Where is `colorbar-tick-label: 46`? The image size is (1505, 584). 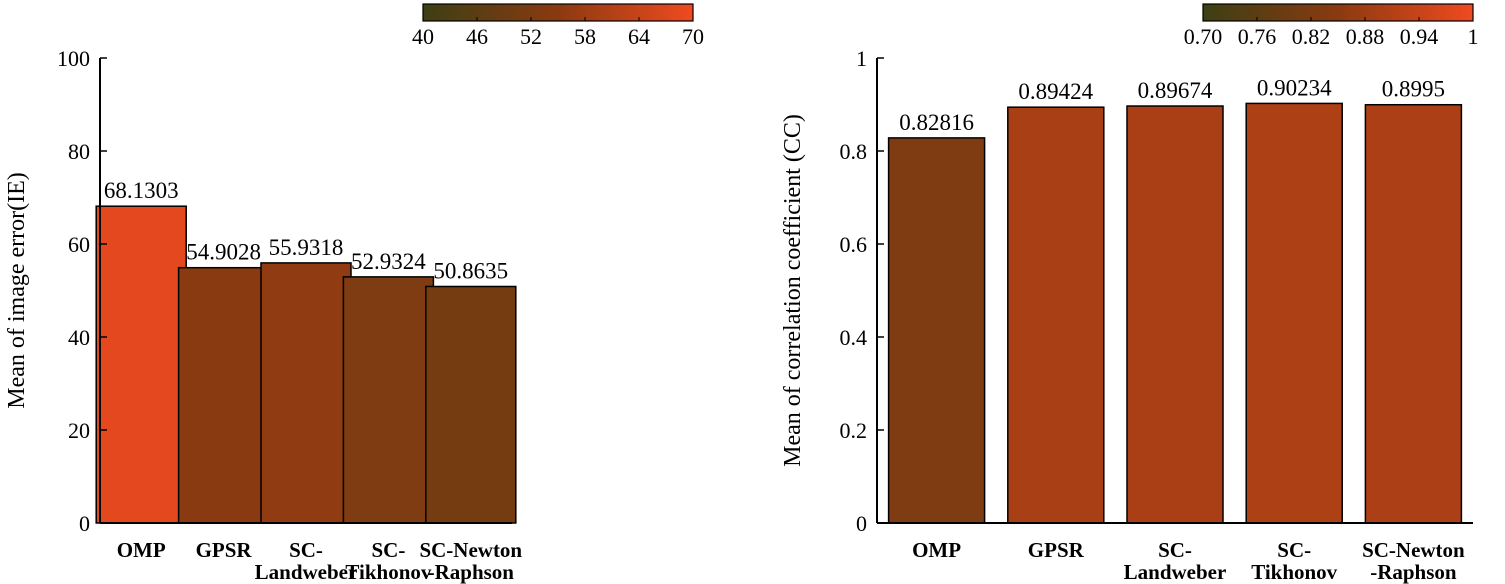
colorbar-tick-label: 46 is located at coordinates (477, 36).